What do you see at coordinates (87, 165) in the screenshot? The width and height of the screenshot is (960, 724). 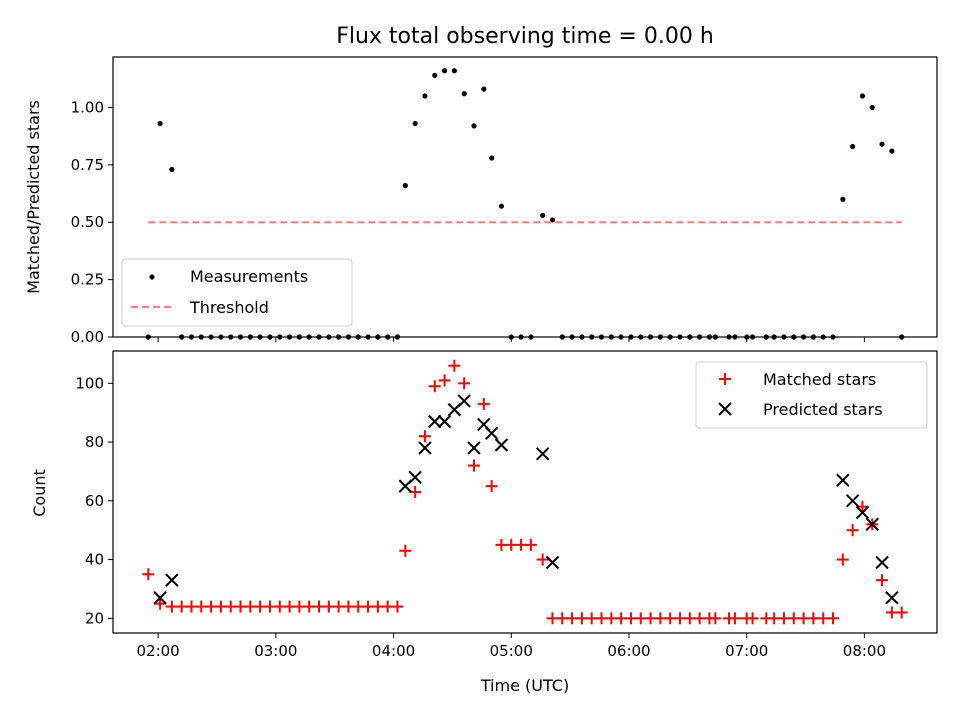 I see `y-tick-label: 0.75` at bounding box center [87, 165].